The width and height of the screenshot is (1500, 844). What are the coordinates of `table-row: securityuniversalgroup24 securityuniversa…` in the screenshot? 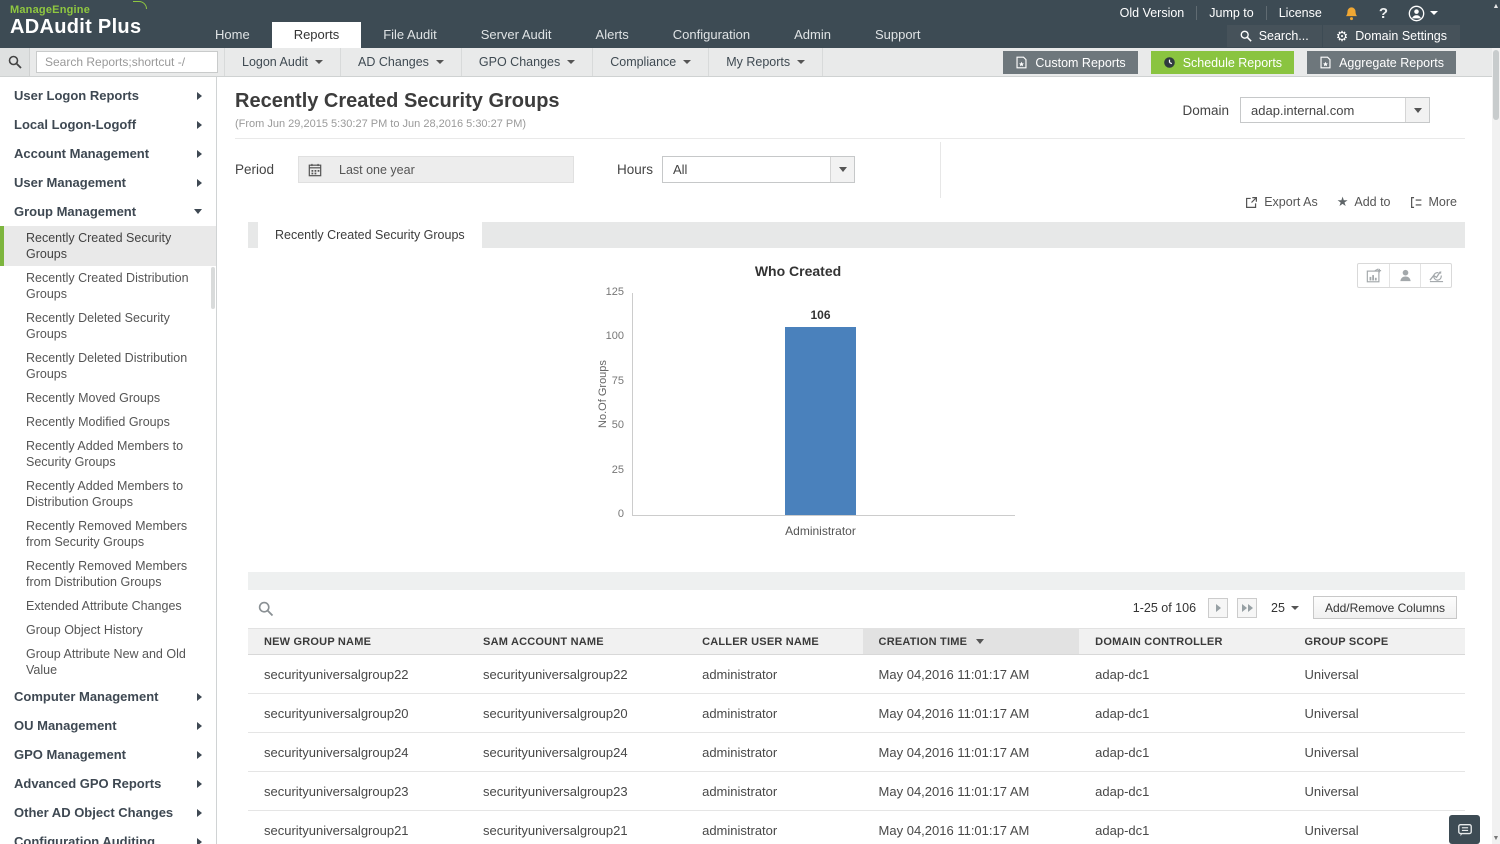 It's located at (856, 752).